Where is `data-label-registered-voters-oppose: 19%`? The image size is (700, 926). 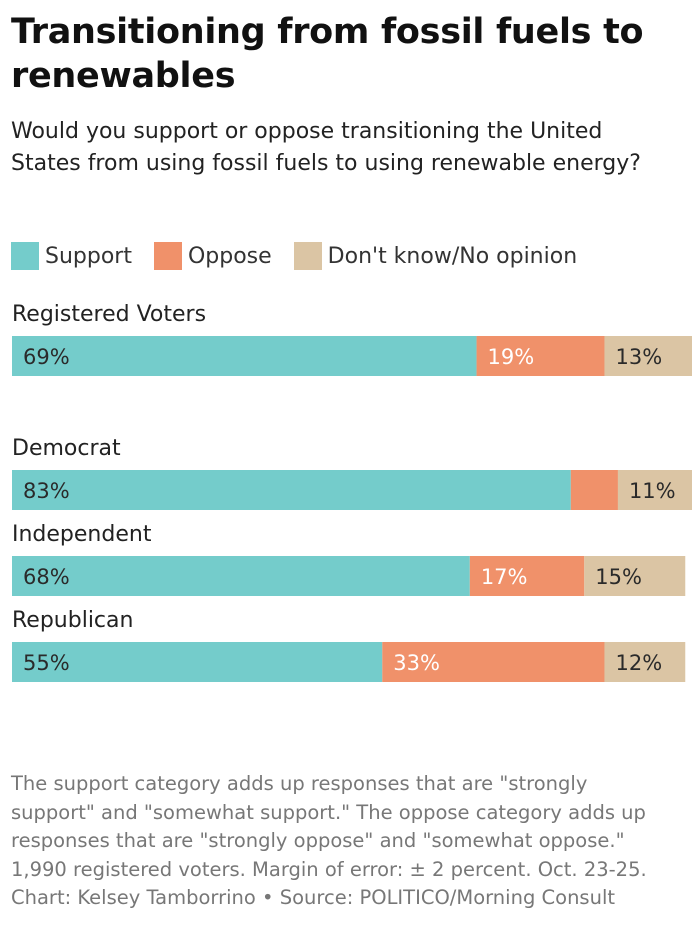 data-label-registered-voters-oppose: 19% is located at coordinates (511, 357).